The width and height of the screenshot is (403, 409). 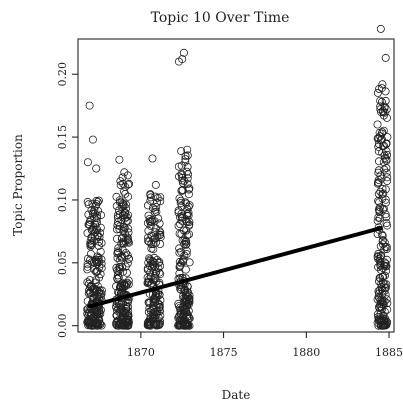 I want to click on x-tick-label: 1880, so click(x=306, y=352).